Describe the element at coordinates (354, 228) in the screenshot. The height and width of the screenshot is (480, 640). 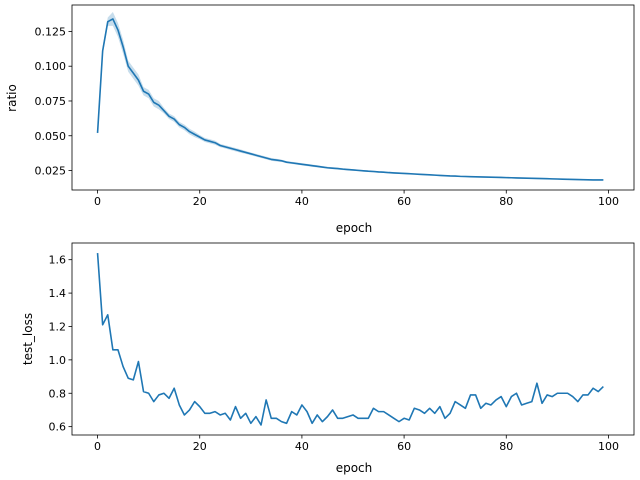
I see `ratio-x-axis-label: epoch` at that location.